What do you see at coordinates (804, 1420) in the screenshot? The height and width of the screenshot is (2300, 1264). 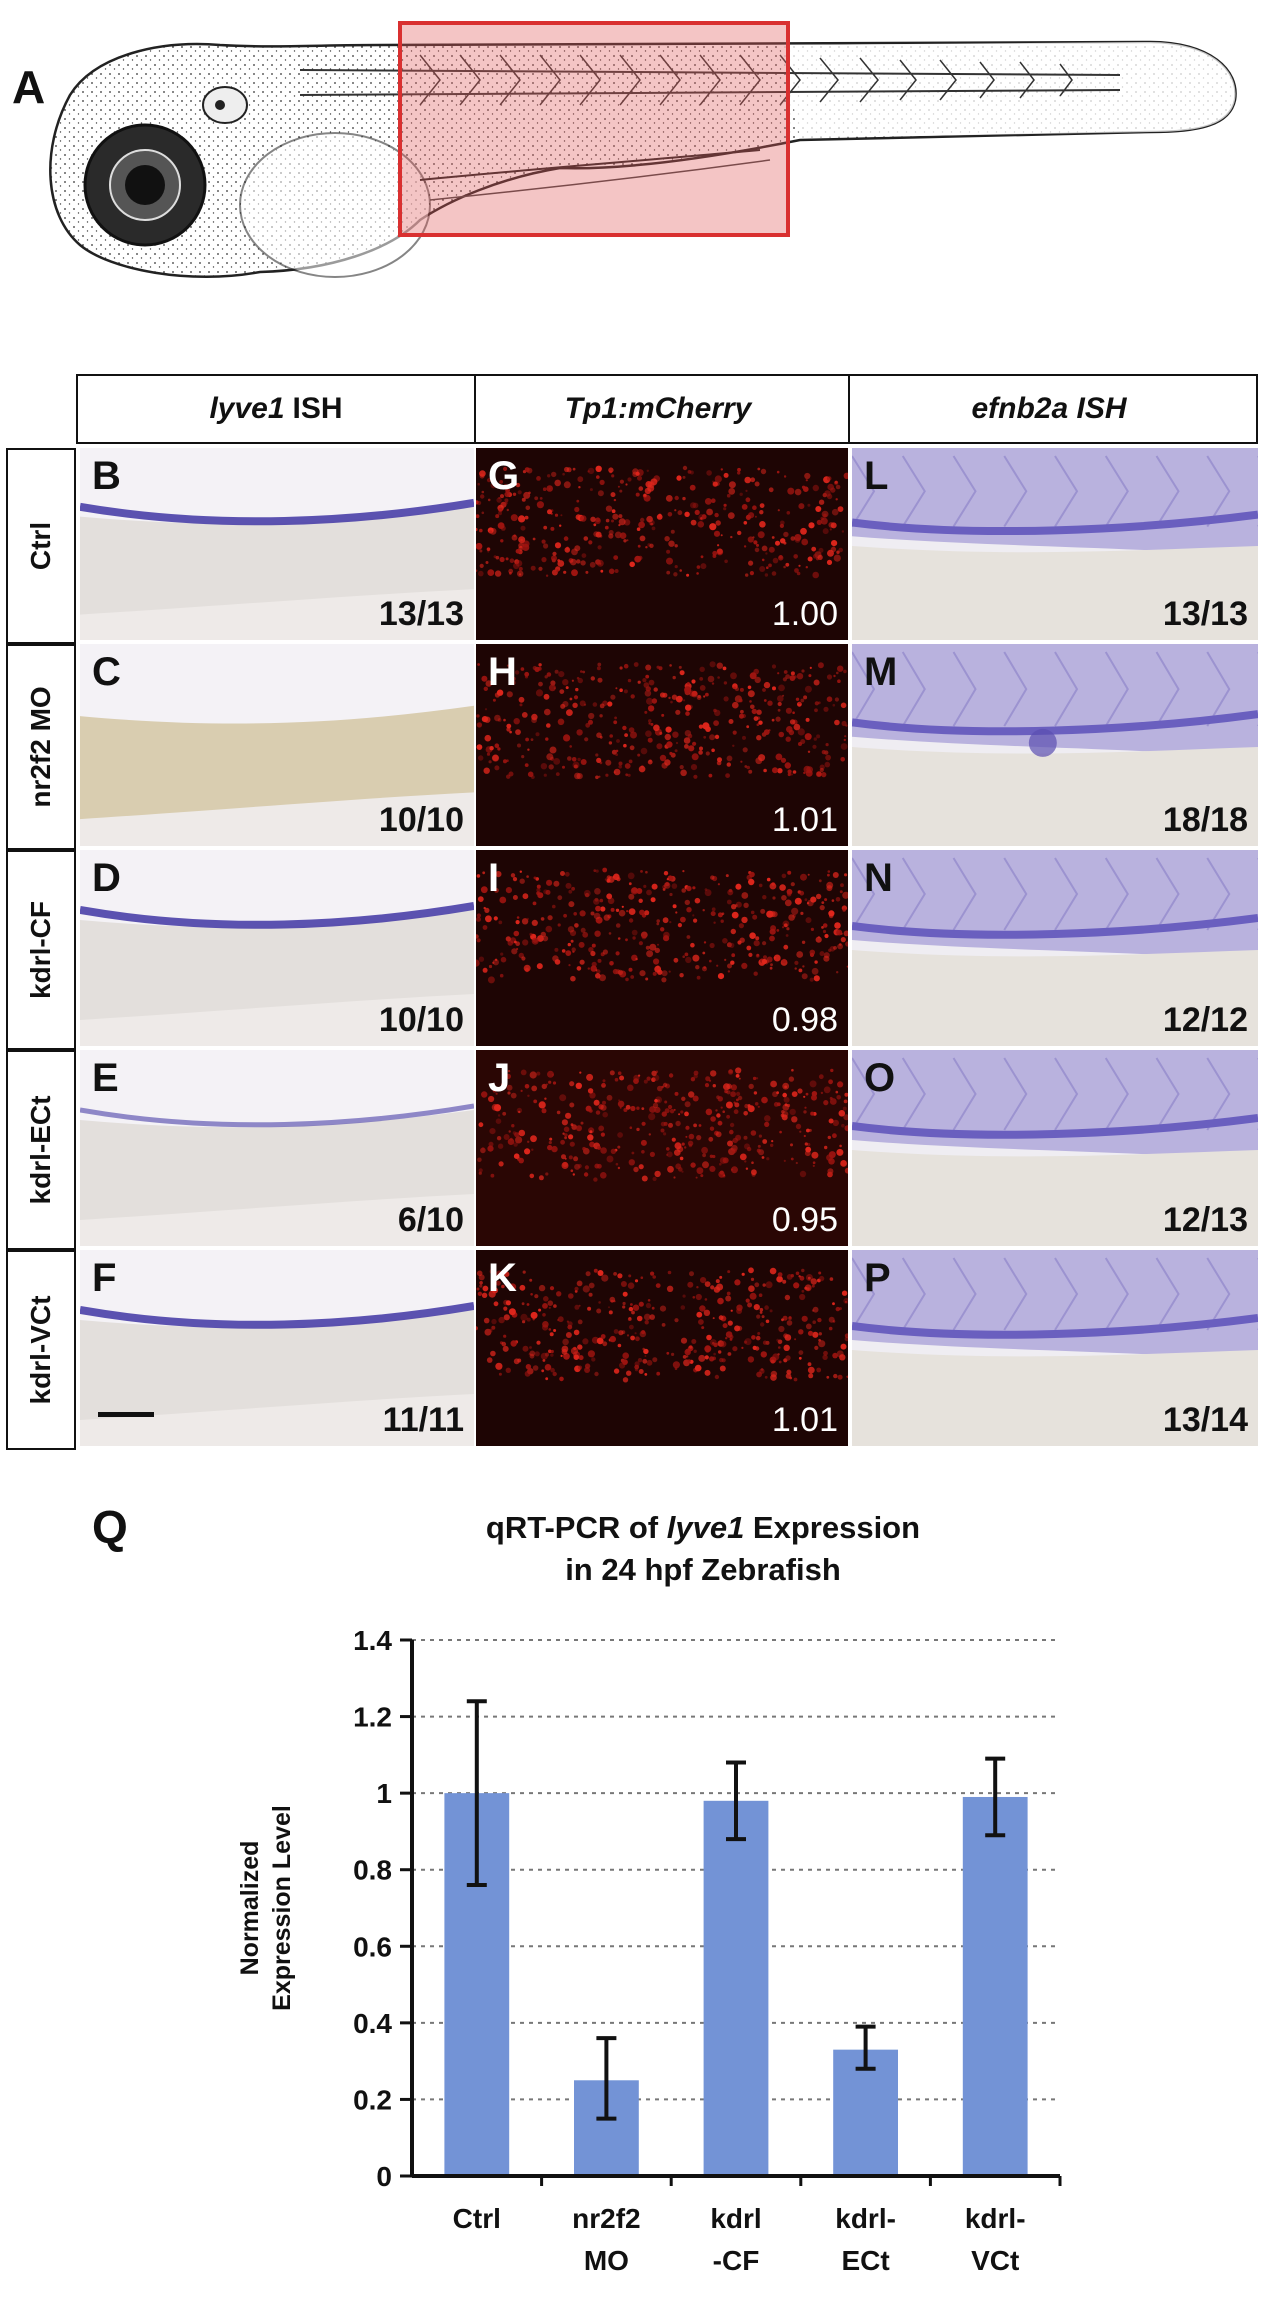 I see `fluo-quant-k: 1.01` at bounding box center [804, 1420].